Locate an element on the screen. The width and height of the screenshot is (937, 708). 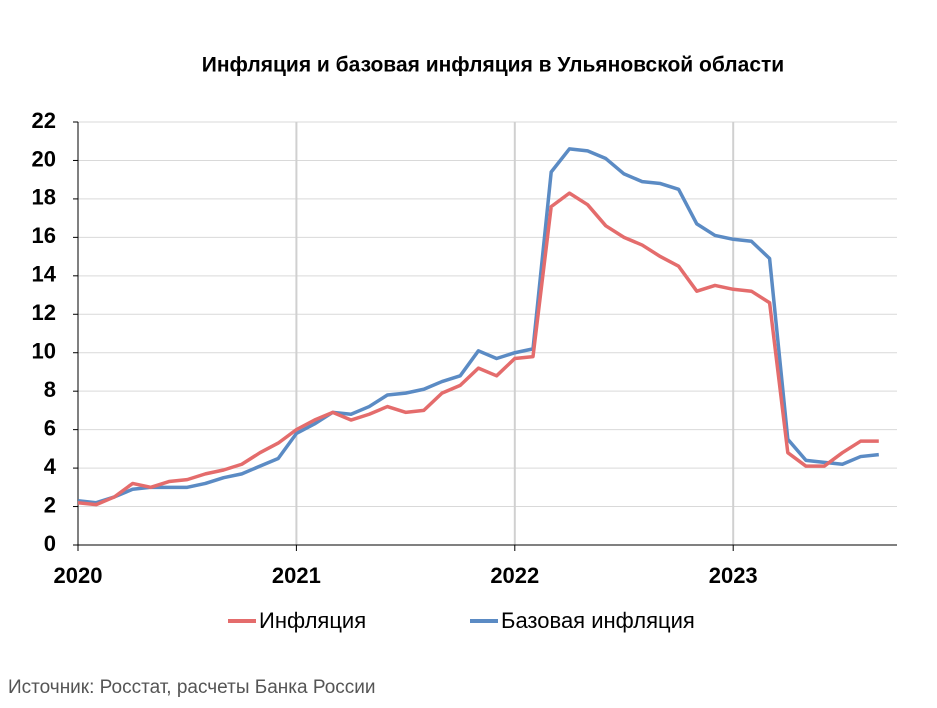
legend-label: Базовая инфляция is located at coordinates (598, 620).